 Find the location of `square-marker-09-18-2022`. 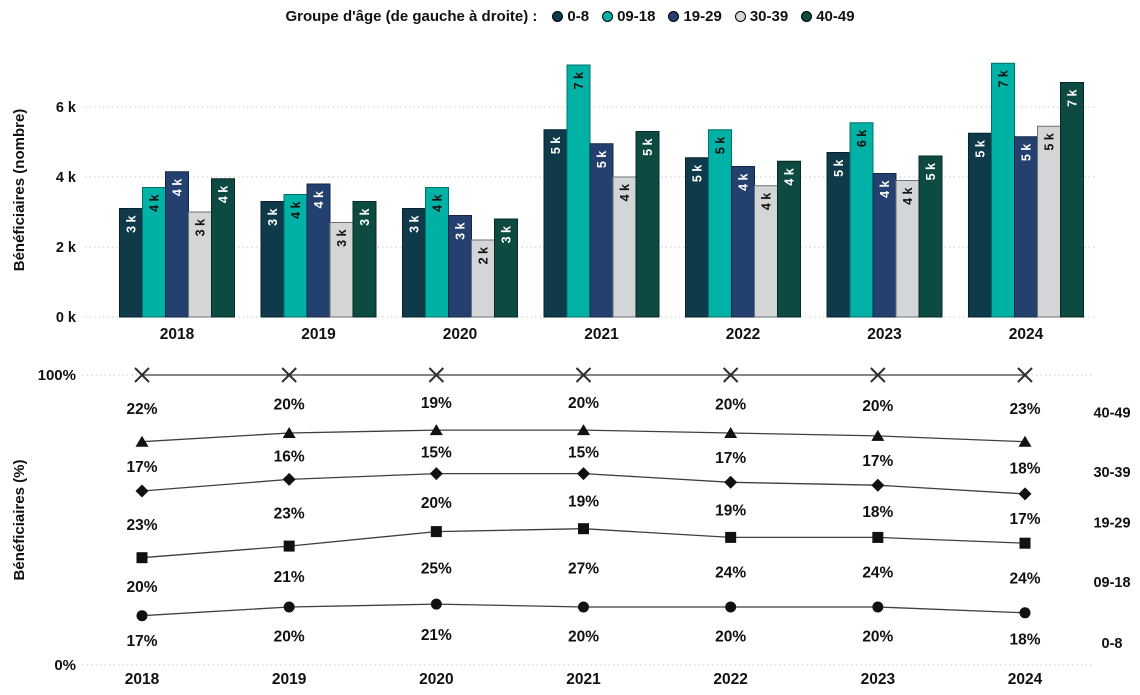

square-marker-09-18-2022 is located at coordinates (731, 537).